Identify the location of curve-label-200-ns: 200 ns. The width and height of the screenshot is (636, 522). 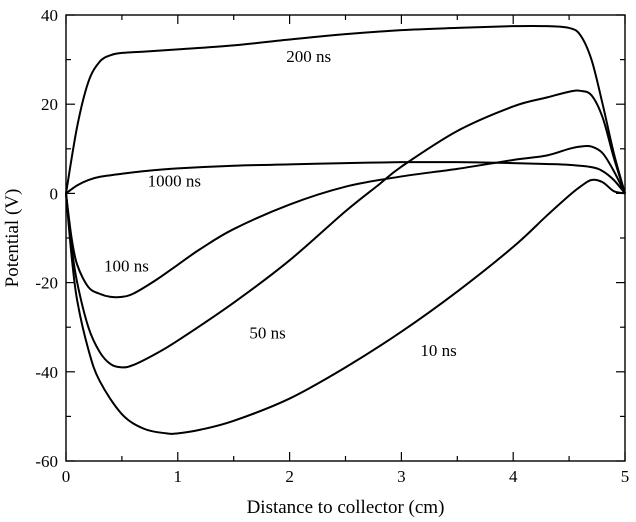
(308, 56).